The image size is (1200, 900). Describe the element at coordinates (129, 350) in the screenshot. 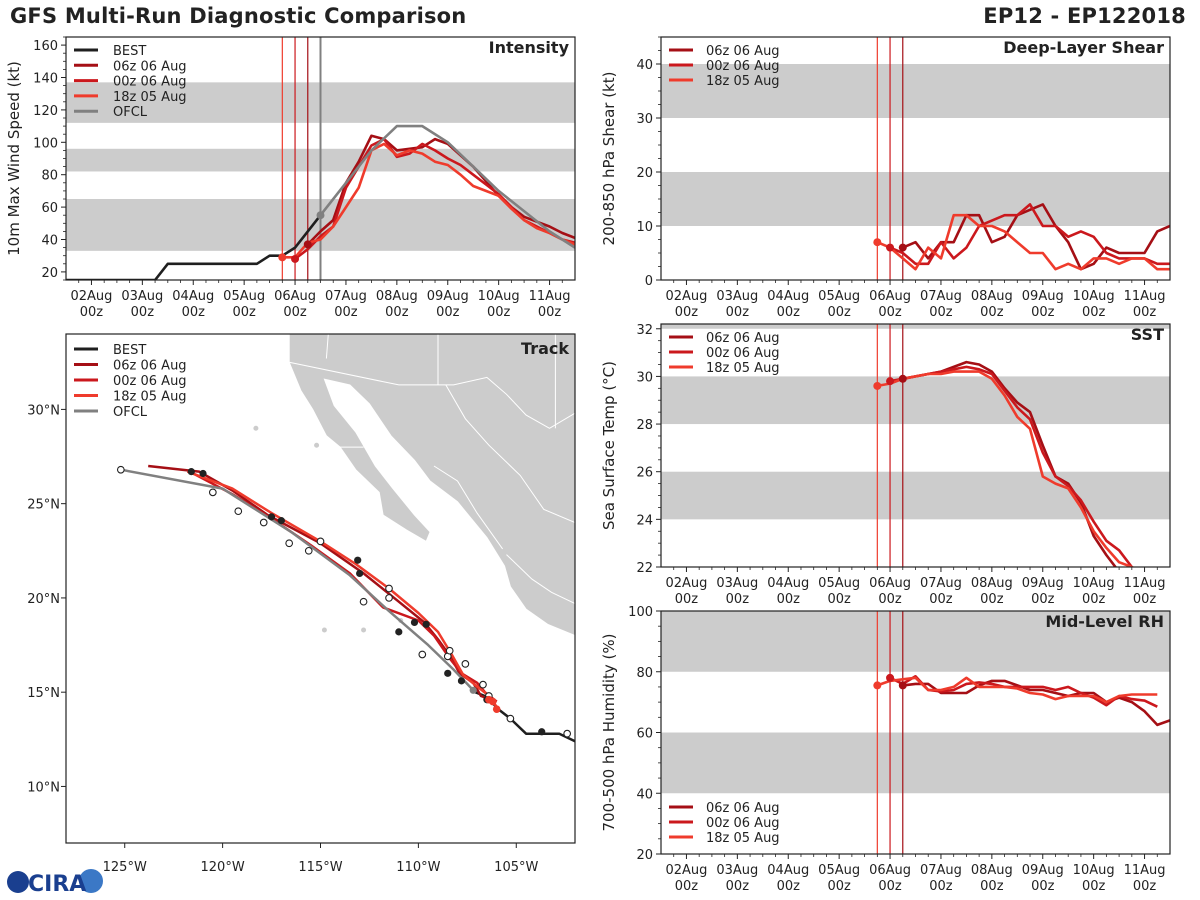

I see `track-legend-label-best: BEST` at that location.